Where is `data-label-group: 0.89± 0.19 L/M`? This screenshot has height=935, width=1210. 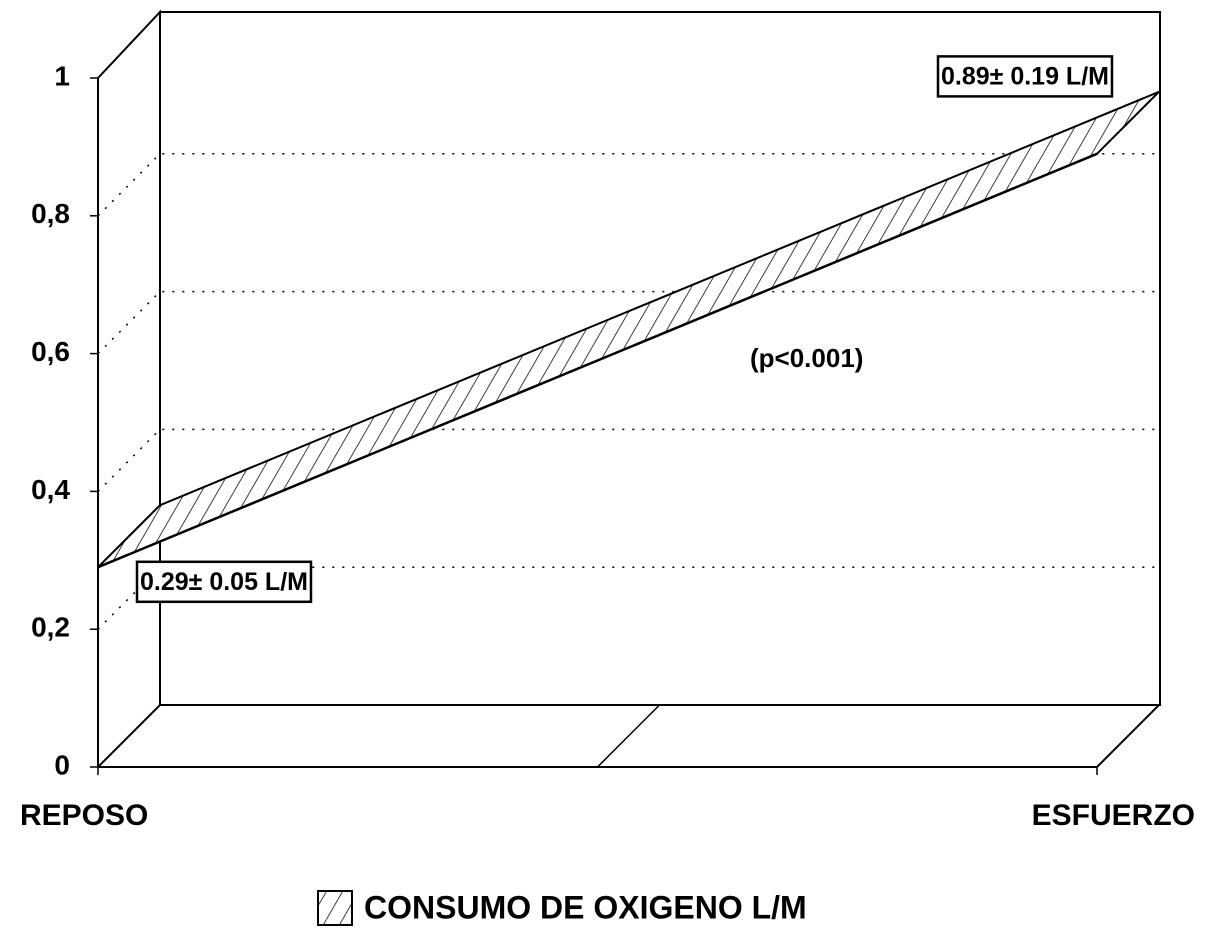
data-label-group: 0.89± 0.19 L/M is located at coordinates (1025, 76).